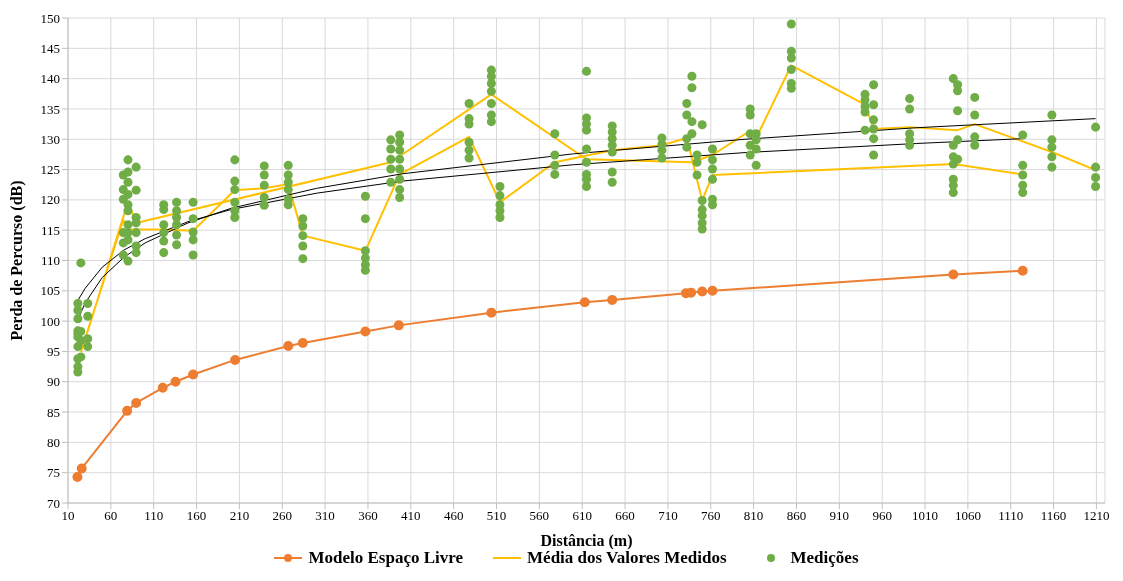 The height and width of the screenshot is (581, 1123). Describe the element at coordinates (925, 516) in the screenshot. I see `x-tick-label: 1010` at that location.